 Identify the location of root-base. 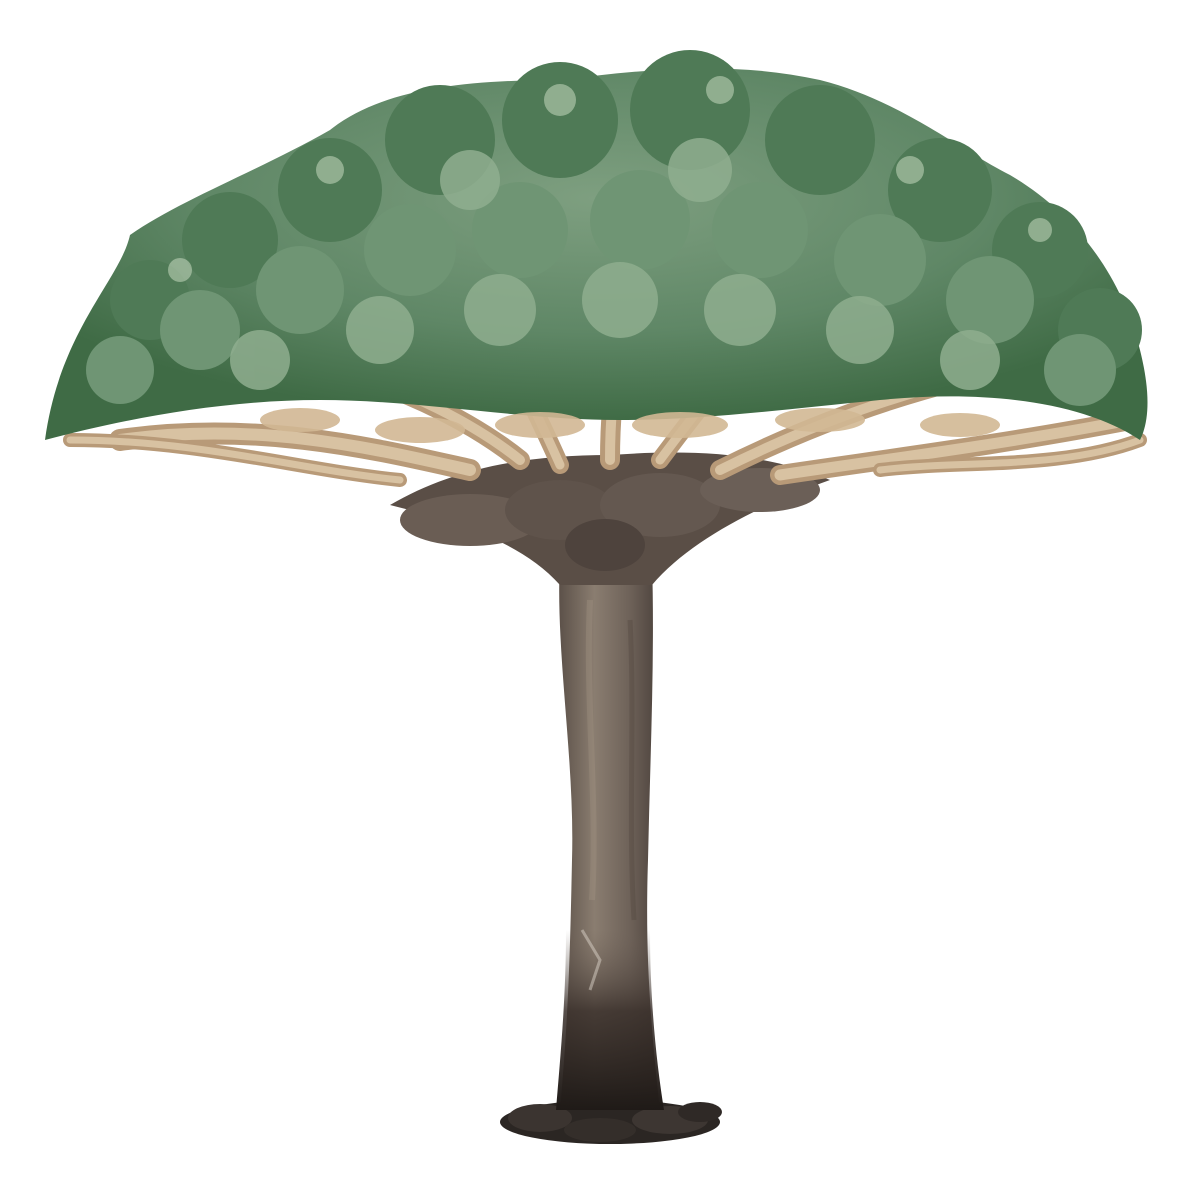
(611, 1122).